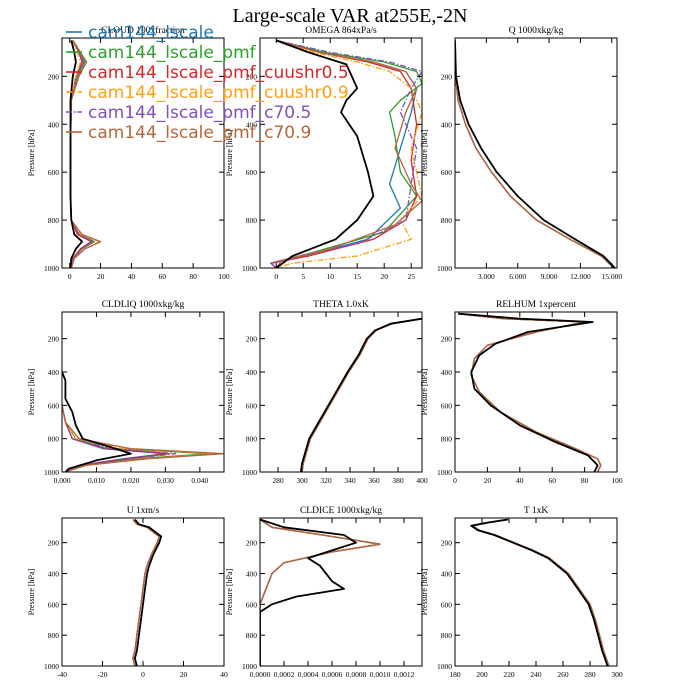  What do you see at coordinates (517, 276) in the screenshot?
I see `x-tick-label: 6.000` at bounding box center [517, 276].